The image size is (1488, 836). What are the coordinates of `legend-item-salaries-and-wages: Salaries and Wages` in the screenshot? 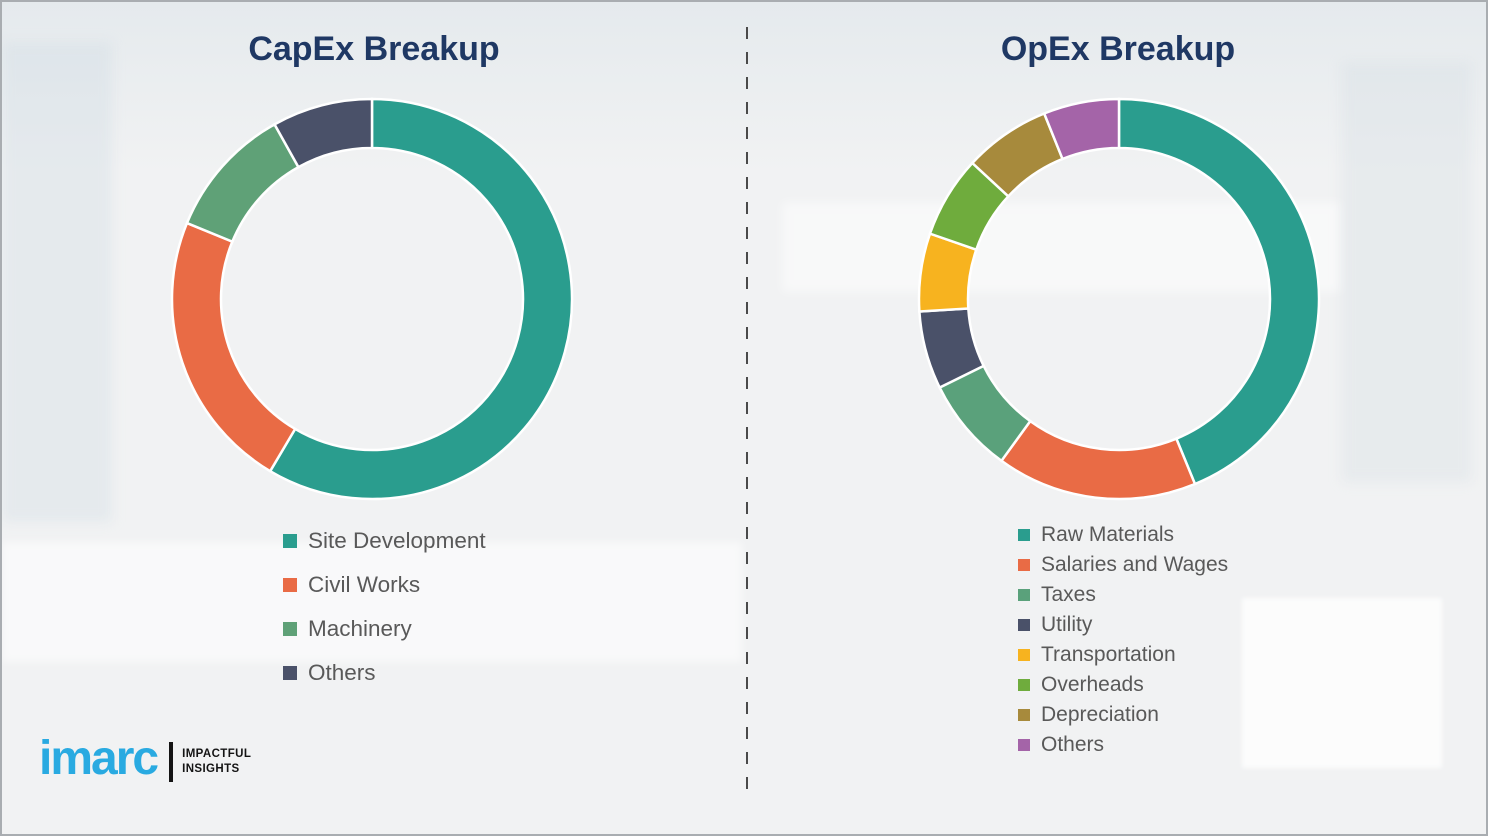 It's located at (1123, 565).